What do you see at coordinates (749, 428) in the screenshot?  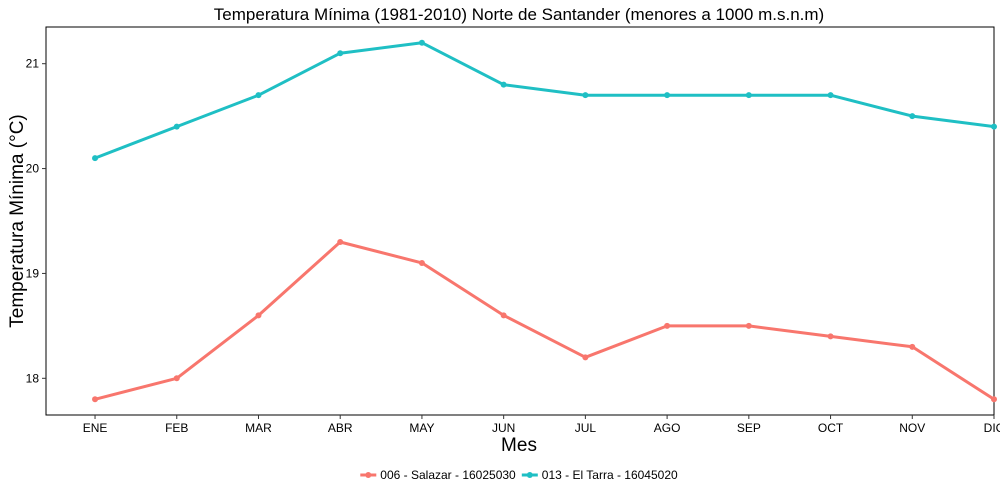 I see `x-tick-label: SEP` at bounding box center [749, 428].